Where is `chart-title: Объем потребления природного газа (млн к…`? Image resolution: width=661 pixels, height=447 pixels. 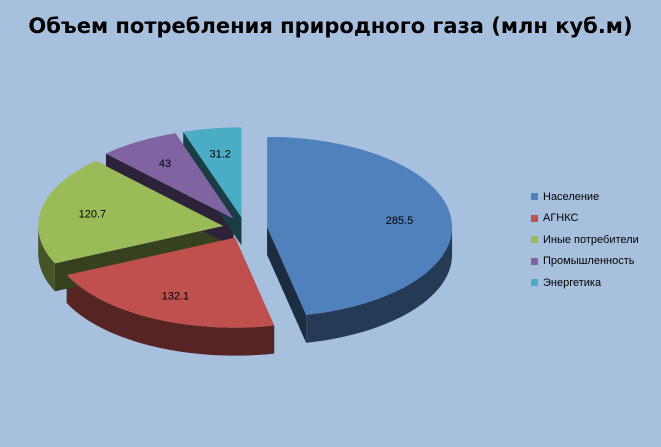
chart-title: Объем потребления природного газа (млн к… is located at coordinates (330, 26).